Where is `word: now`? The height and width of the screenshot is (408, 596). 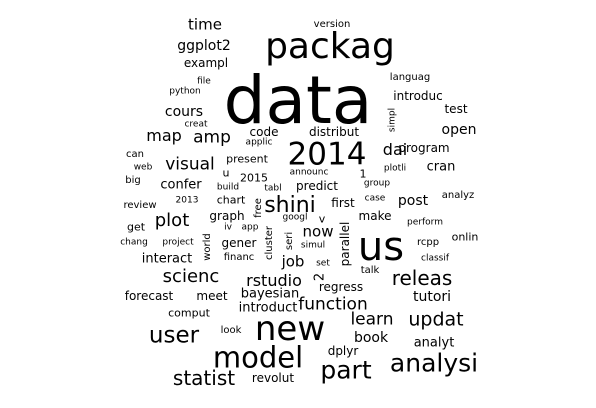
word: now is located at coordinates (318, 231).